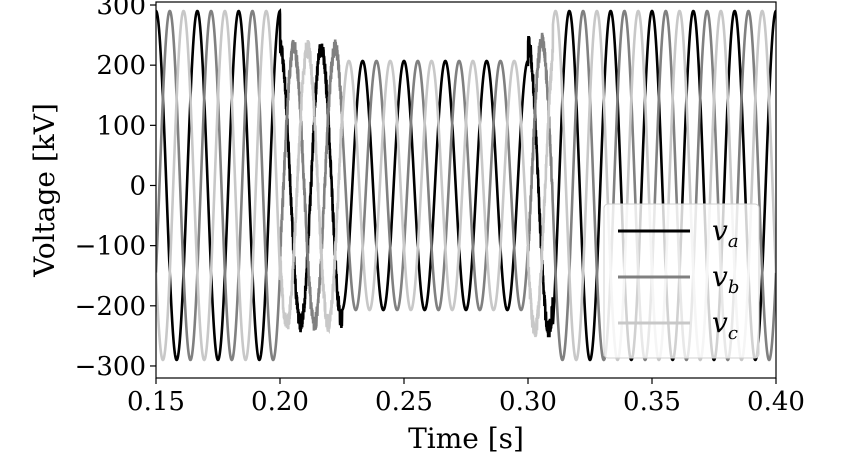  I want to click on y-axis: −300 −200 −100 0 100 200 300, so click(115, 191).